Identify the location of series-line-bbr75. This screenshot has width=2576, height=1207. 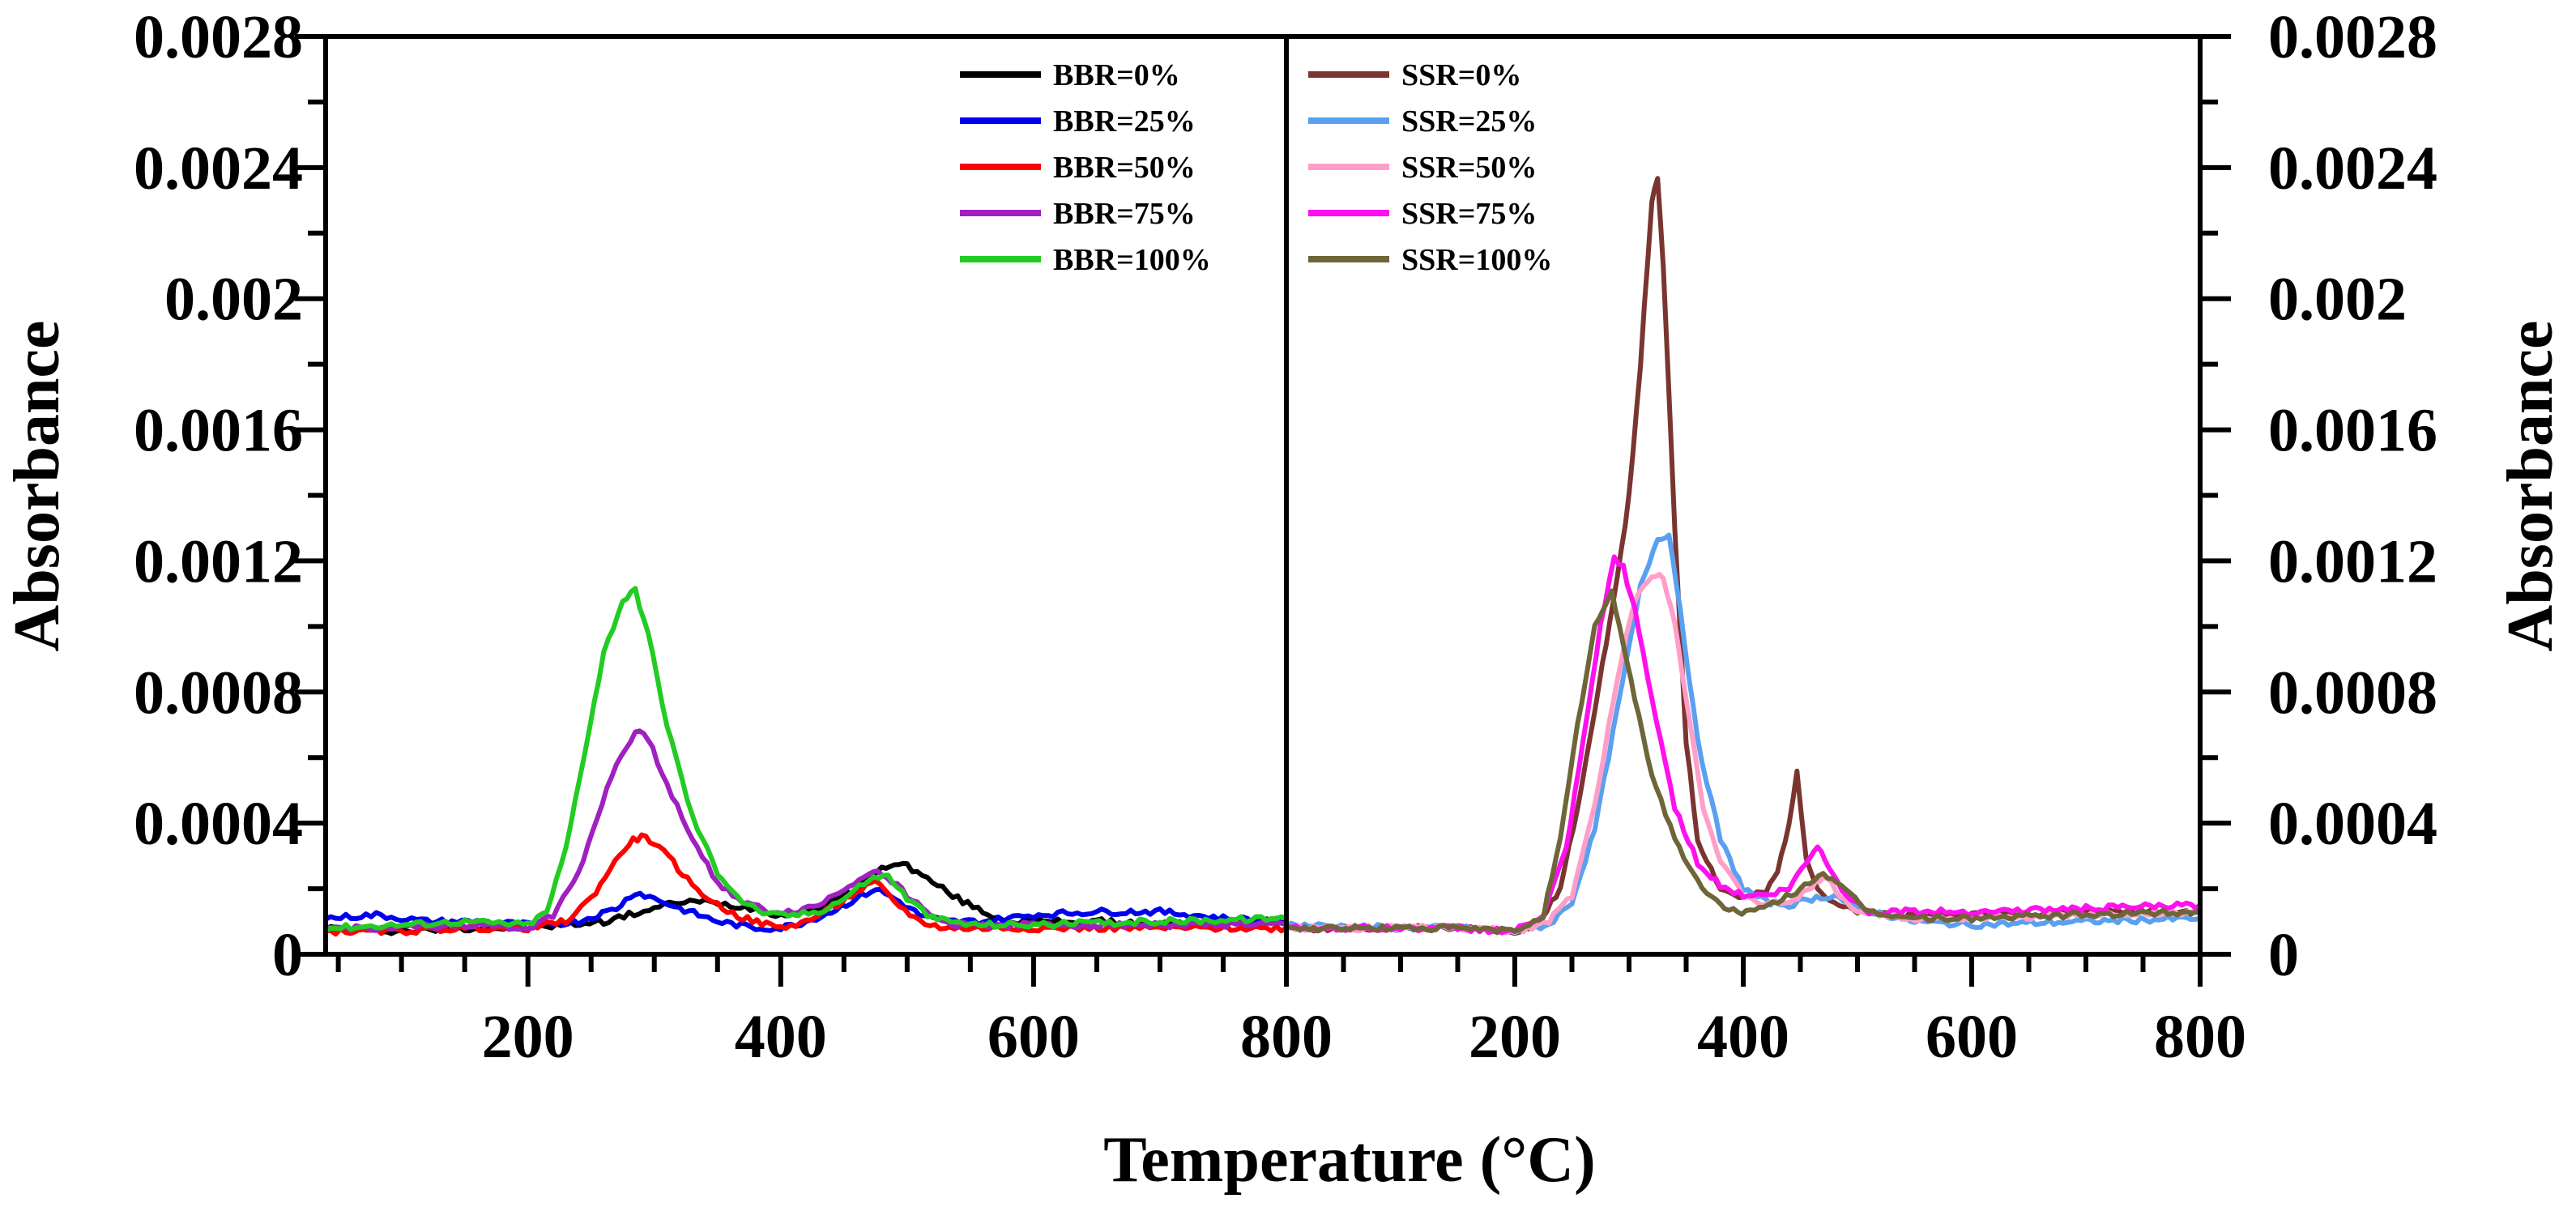
(806, 830).